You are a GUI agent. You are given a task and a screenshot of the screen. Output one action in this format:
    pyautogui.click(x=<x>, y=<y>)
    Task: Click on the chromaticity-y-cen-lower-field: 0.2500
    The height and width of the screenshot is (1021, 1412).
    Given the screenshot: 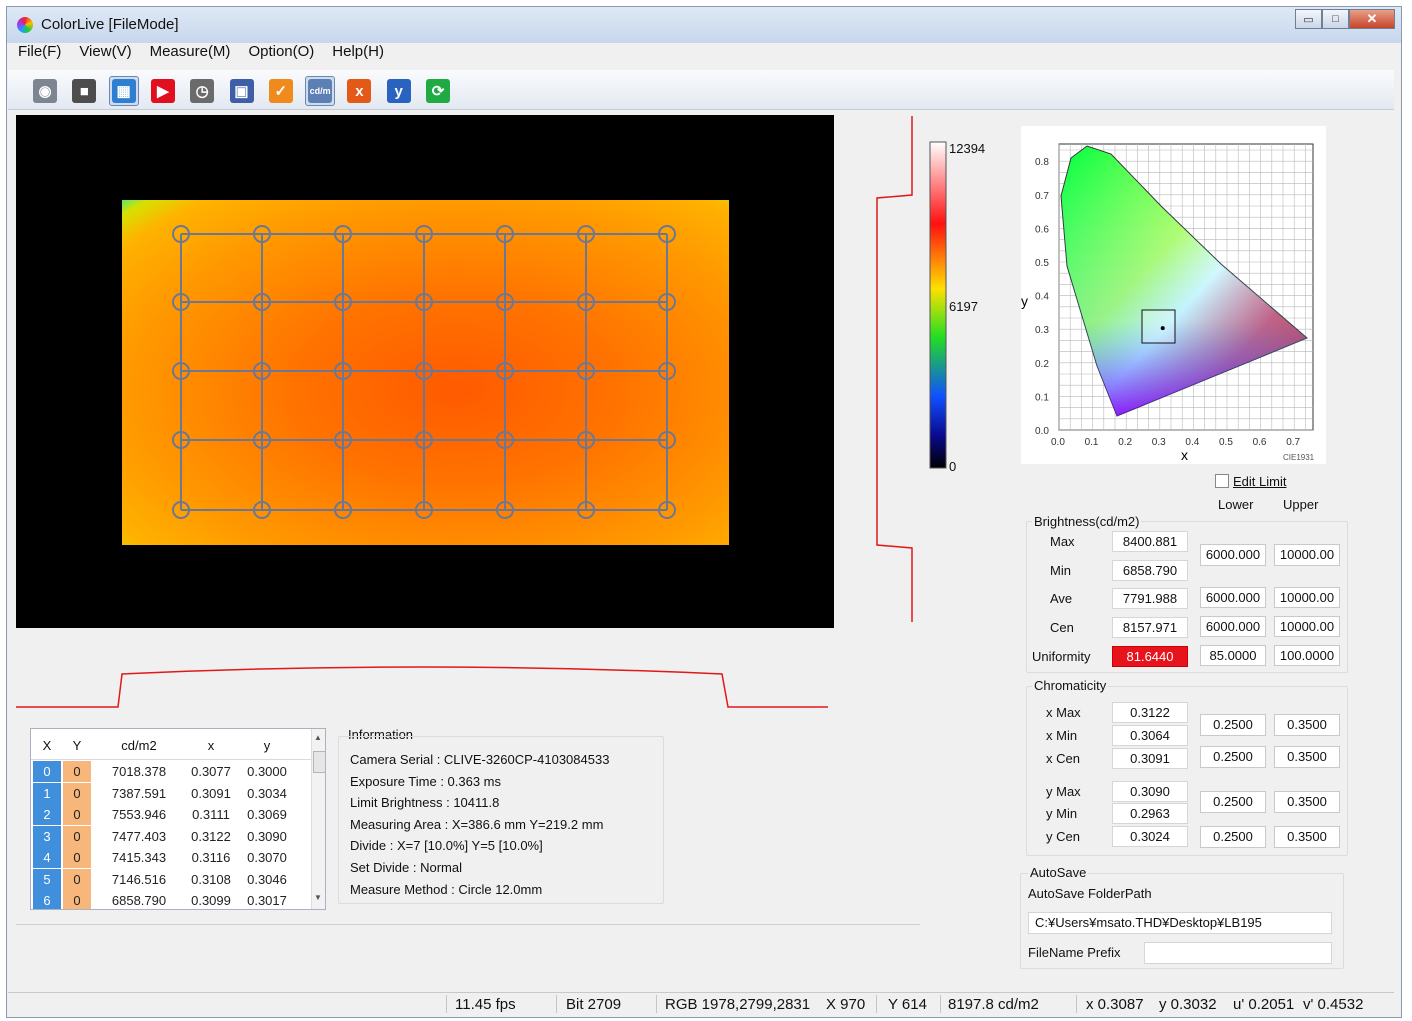 What is the action you would take?
    pyautogui.click(x=1233, y=837)
    